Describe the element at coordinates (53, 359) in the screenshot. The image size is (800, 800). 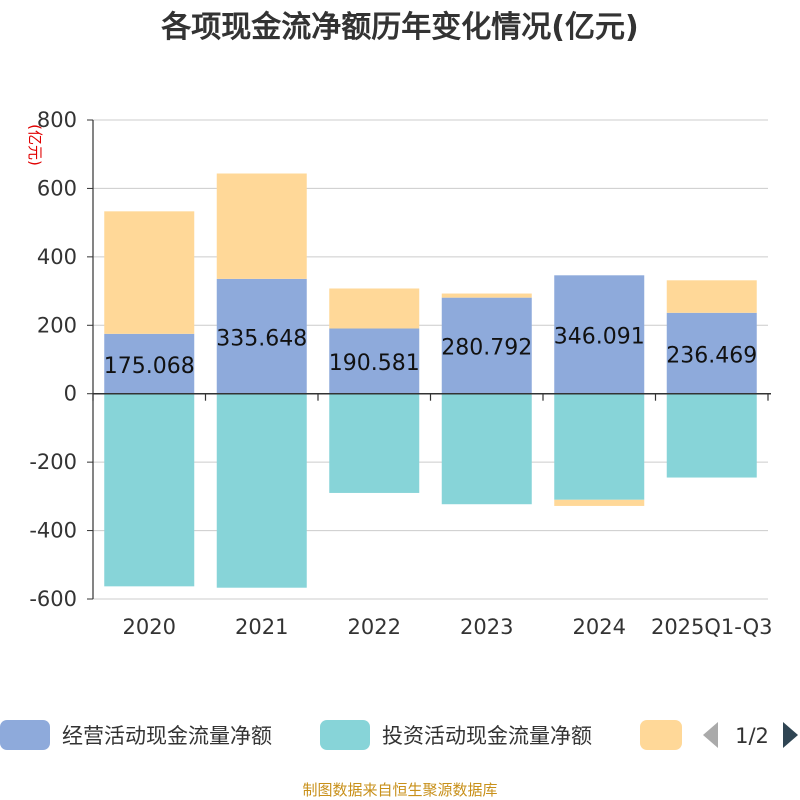
I see `y-tick-labels: 800 600 400 200 0 -200 -400 -600` at that location.